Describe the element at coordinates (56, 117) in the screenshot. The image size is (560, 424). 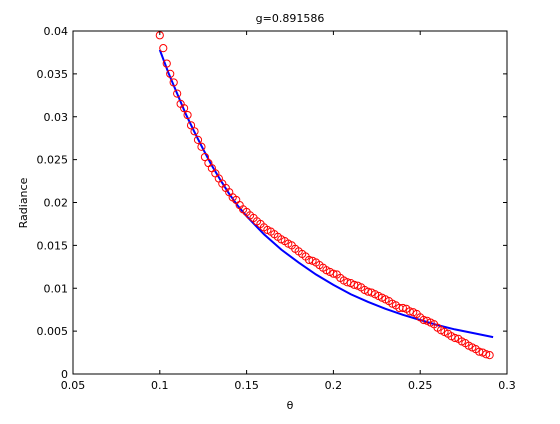
I see `y-tick-label: 0.03` at that location.